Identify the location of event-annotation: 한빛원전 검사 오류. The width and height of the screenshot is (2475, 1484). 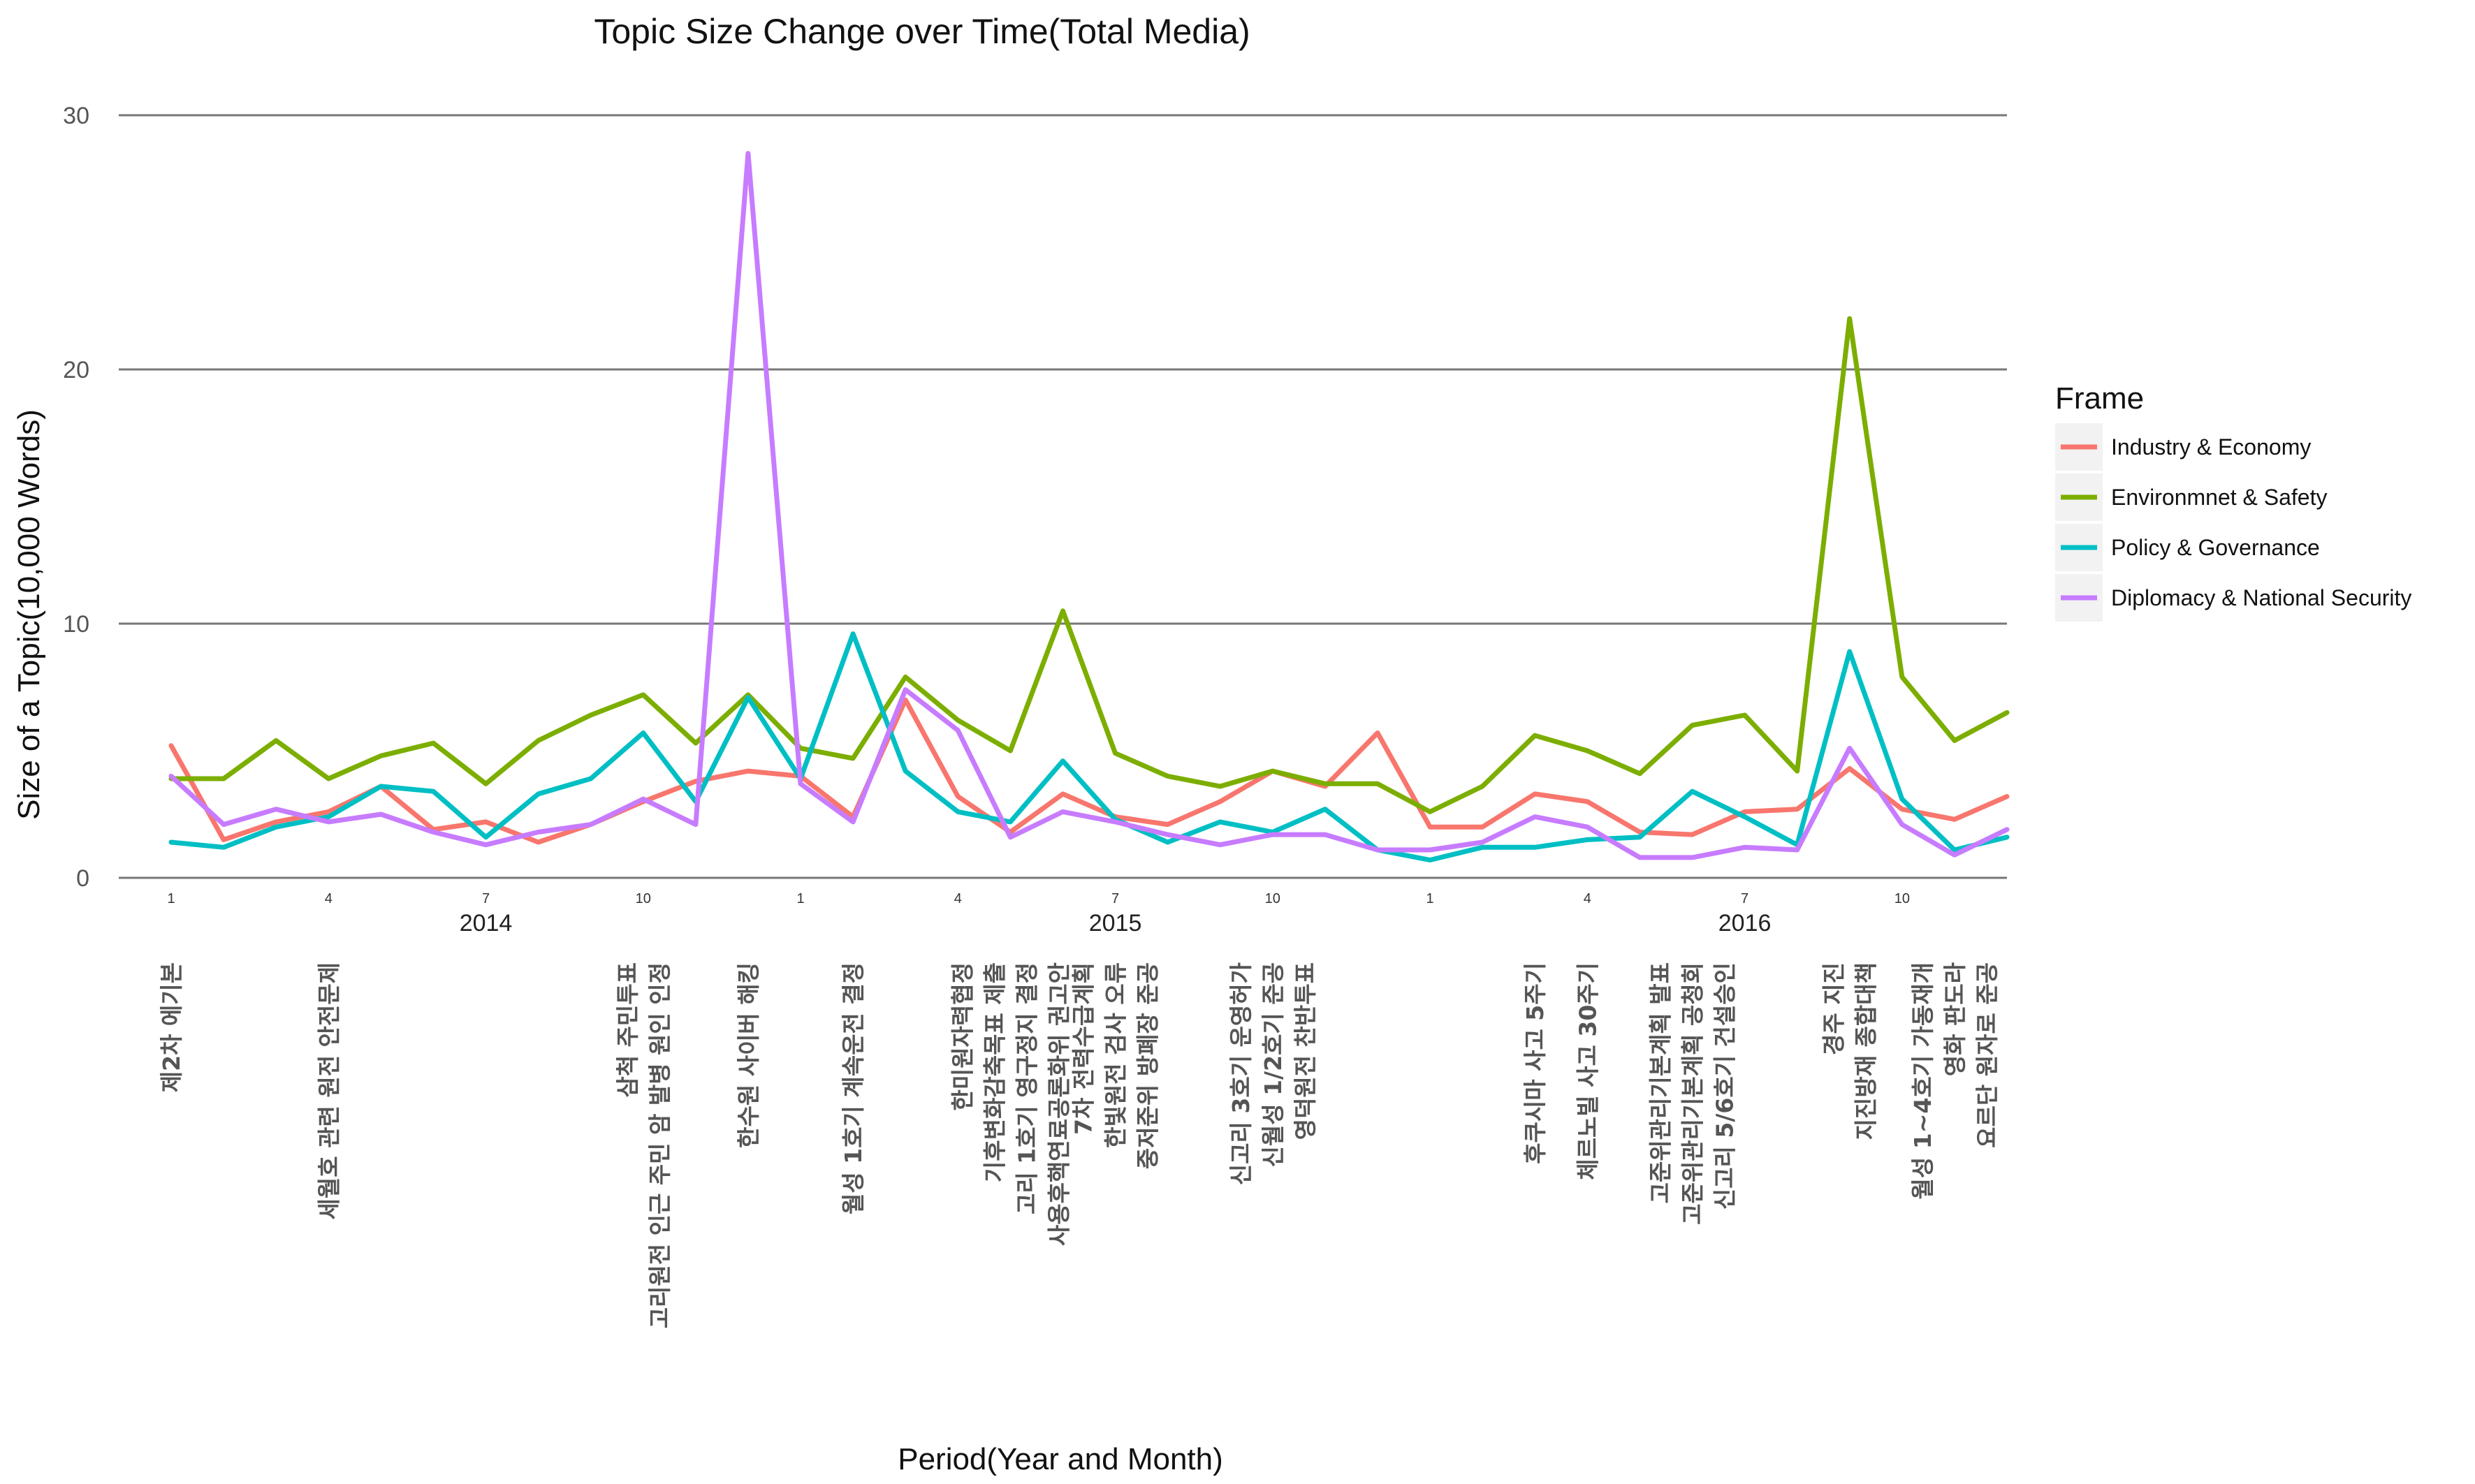
(1116, 1055).